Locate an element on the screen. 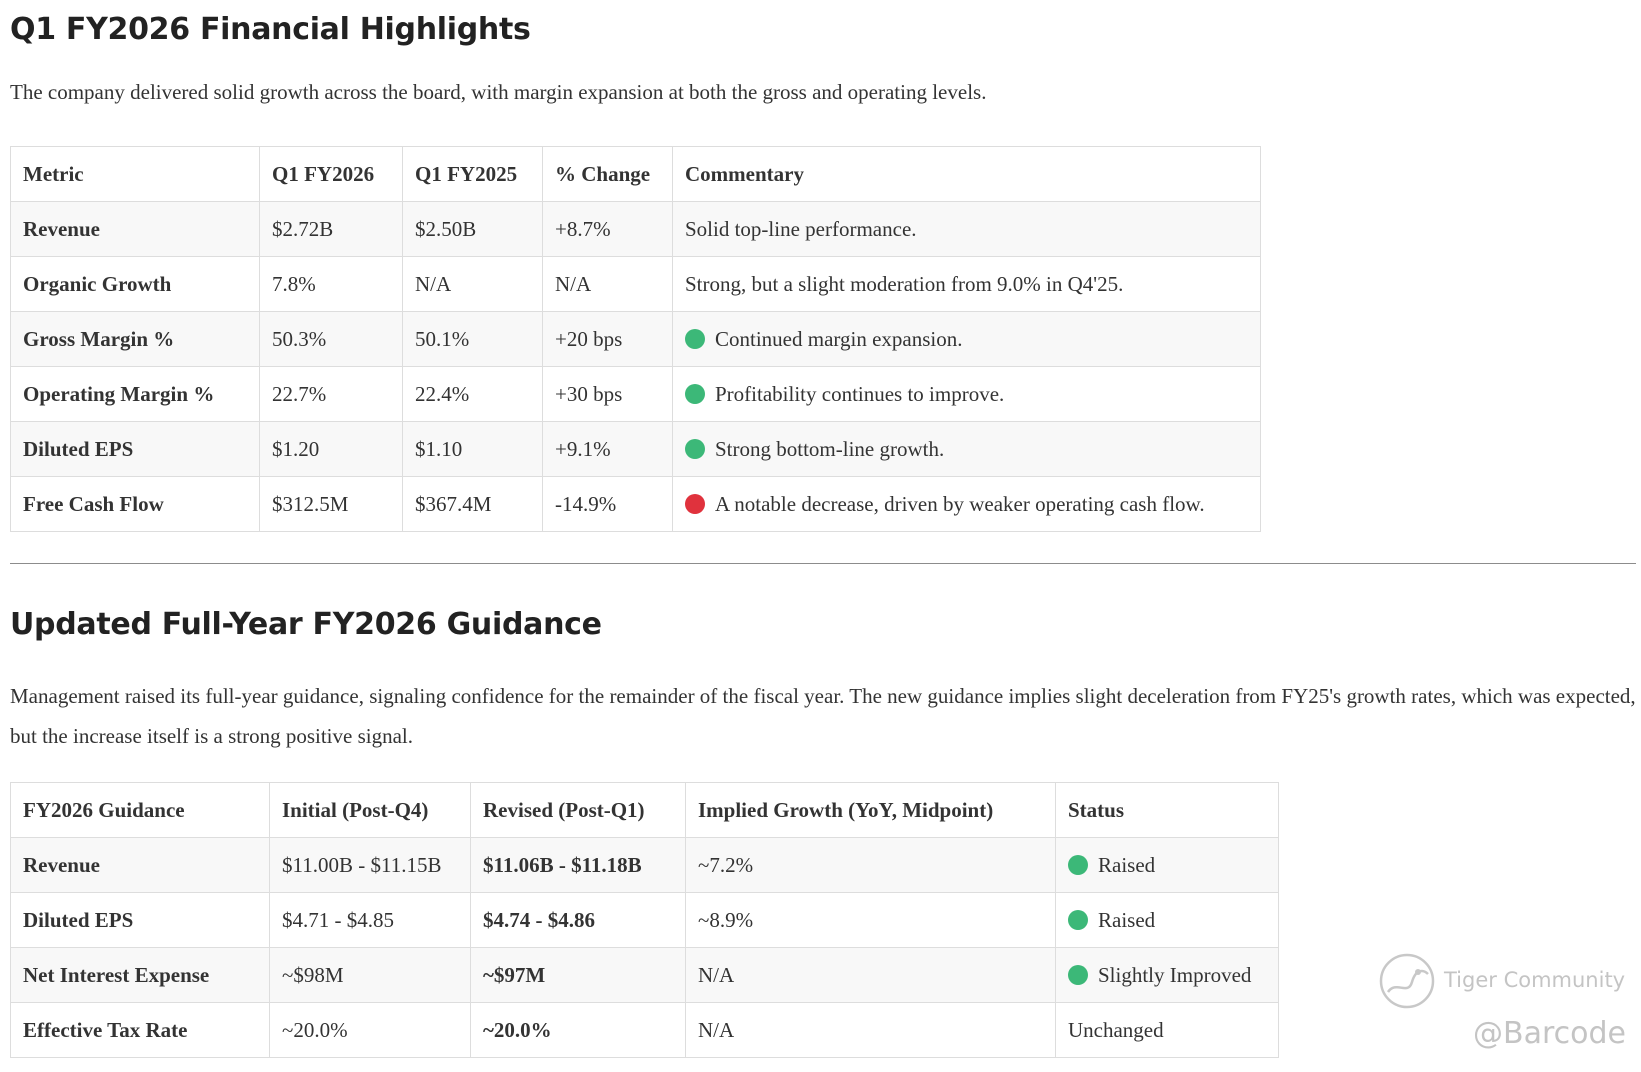 The height and width of the screenshot is (1072, 1641). revised-guidance-cell: ~$97M is located at coordinates (578, 975).